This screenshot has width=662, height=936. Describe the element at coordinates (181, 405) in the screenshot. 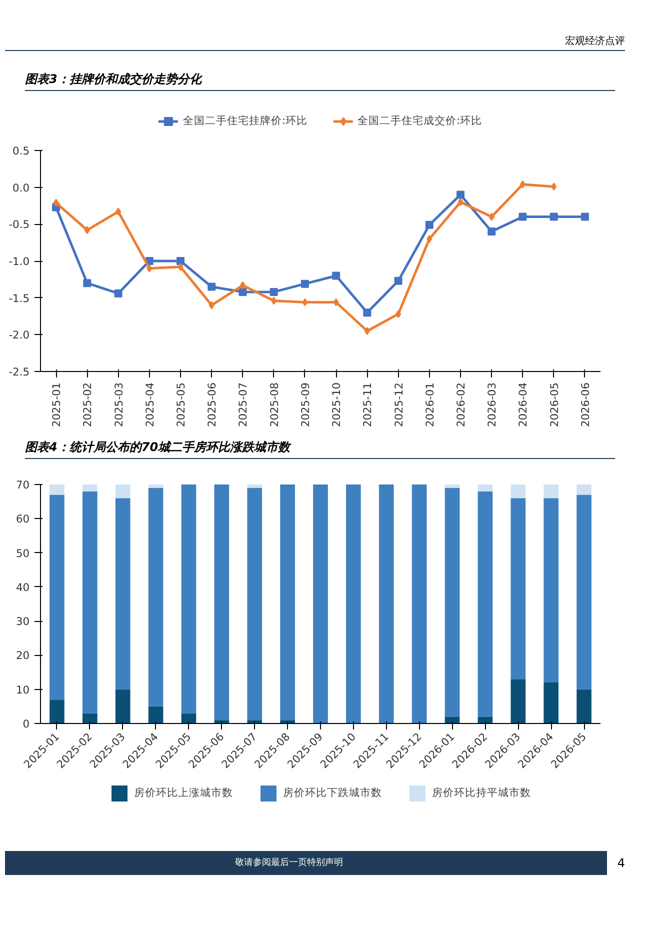

I see `x-tick-label: 2025-05` at that location.